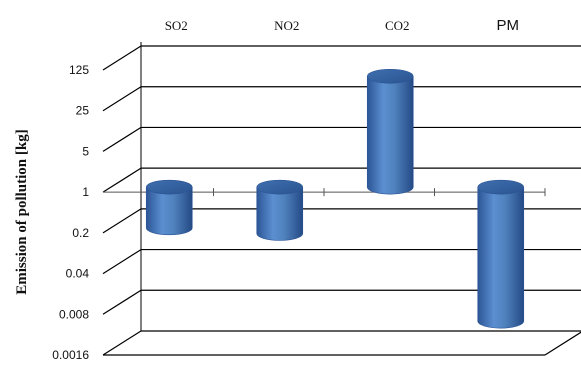  I want to click on category-label-pm: PM, so click(508, 25).